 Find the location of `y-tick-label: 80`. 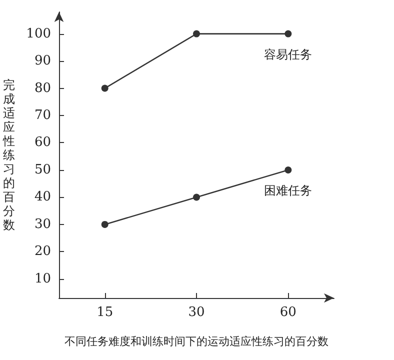

y-tick-label: 80 is located at coordinates (42, 88).